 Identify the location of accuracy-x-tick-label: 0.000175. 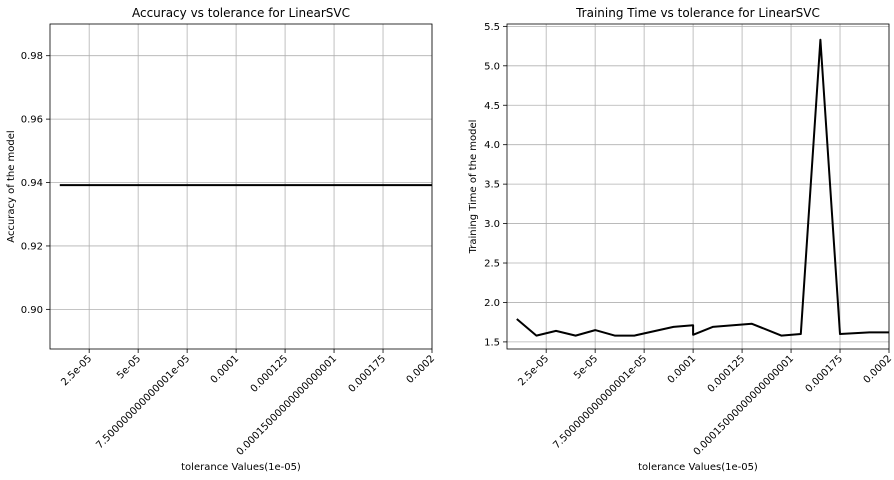
(368, 374).